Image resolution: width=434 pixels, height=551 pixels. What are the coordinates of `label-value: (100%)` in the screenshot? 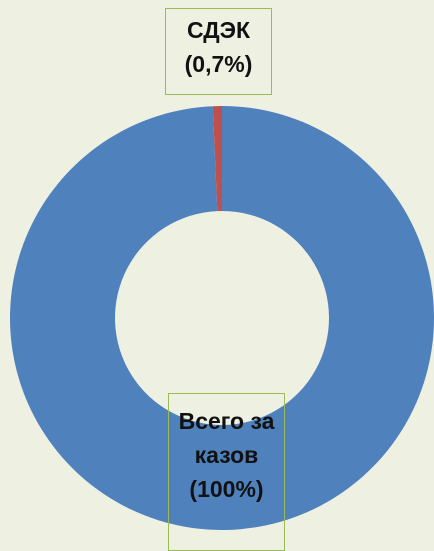 It's located at (226, 489).